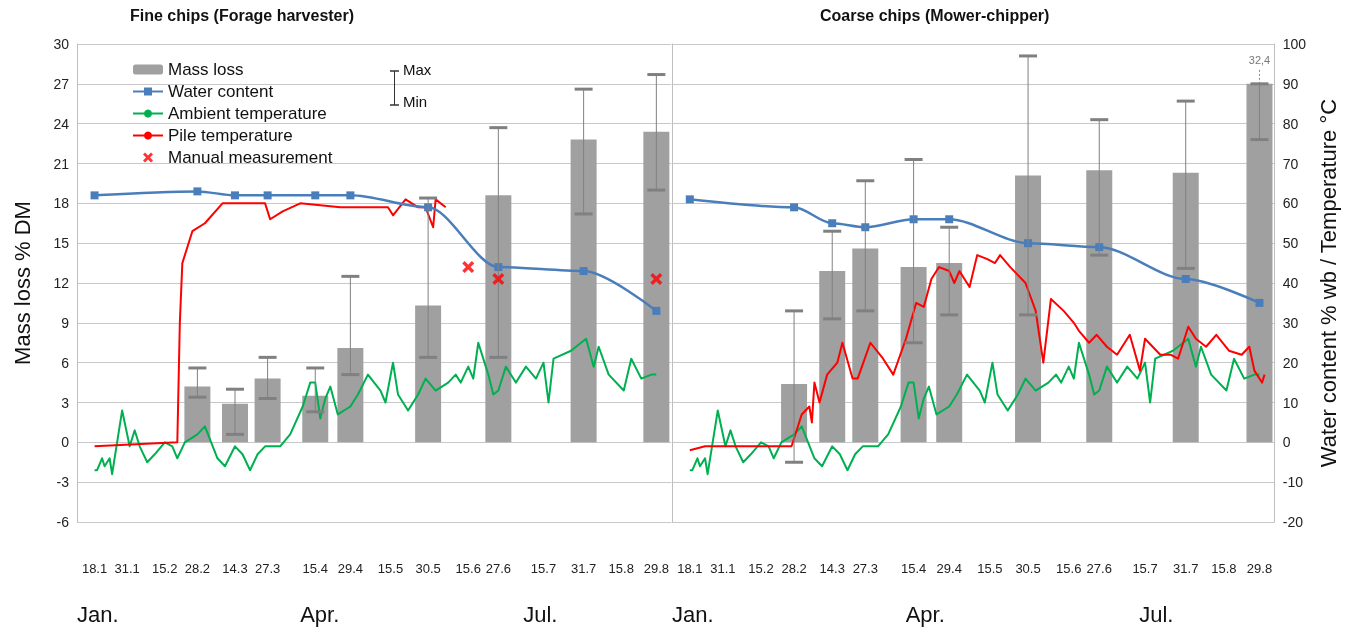 The height and width of the screenshot is (634, 1347). Describe the element at coordinates (415, 101) in the screenshot. I see `annotation: Min` at that location.